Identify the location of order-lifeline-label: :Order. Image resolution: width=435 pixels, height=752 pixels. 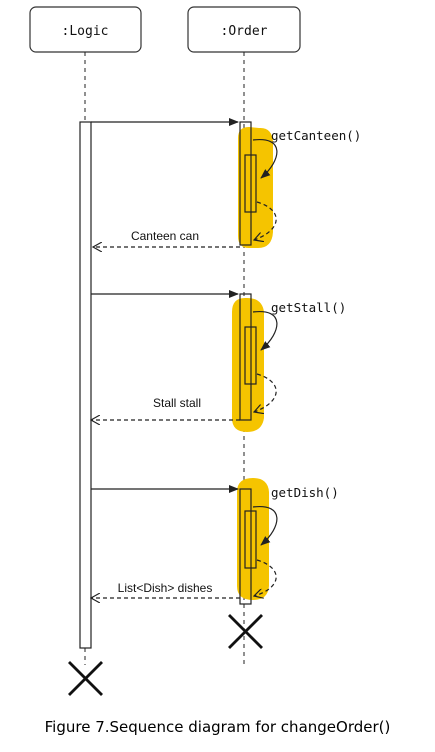
(244, 31).